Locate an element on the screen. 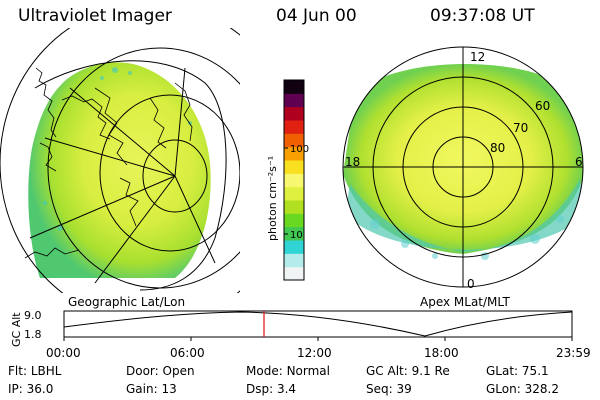 The image size is (600, 400). time-tick-0000: 00:00 is located at coordinates (63, 353).